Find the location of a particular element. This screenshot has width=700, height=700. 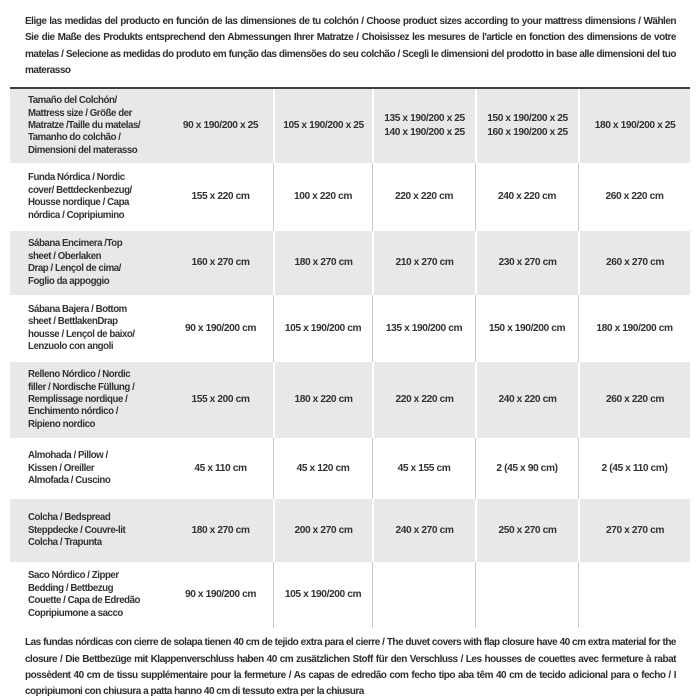

size-cell: 2 (45 x 110 cm) is located at coordinates (634, 469).